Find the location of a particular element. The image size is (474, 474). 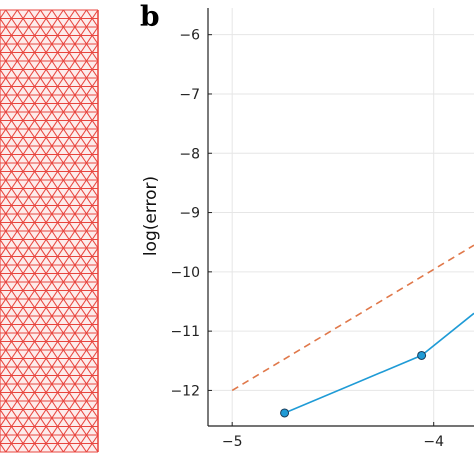

y-tick-labels: −12 −11 −10 −9 −8 −7 −6 is located at coordinates (185, 214).